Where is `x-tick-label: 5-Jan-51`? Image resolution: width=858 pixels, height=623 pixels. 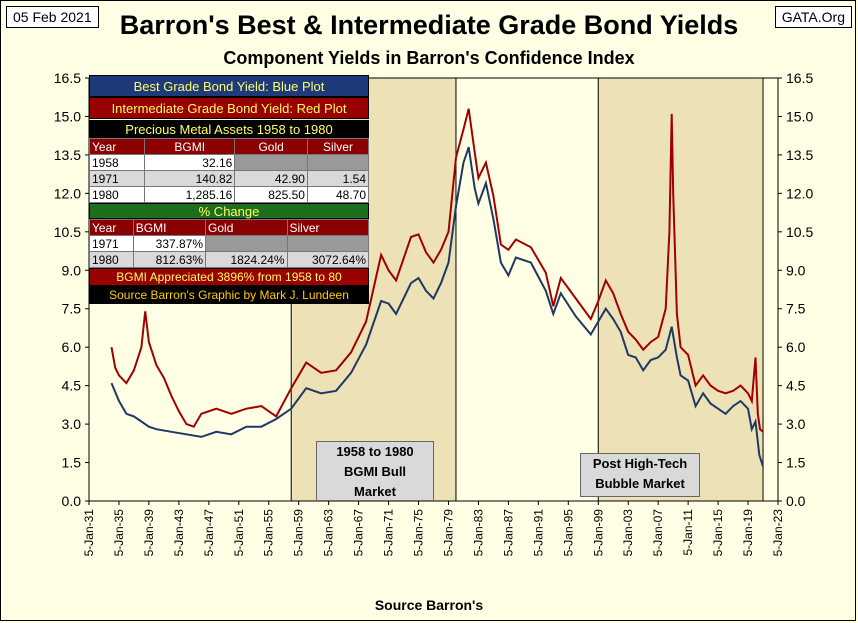 x-tick-label: 5-Jan-51 is located at coordinates (239, 533).